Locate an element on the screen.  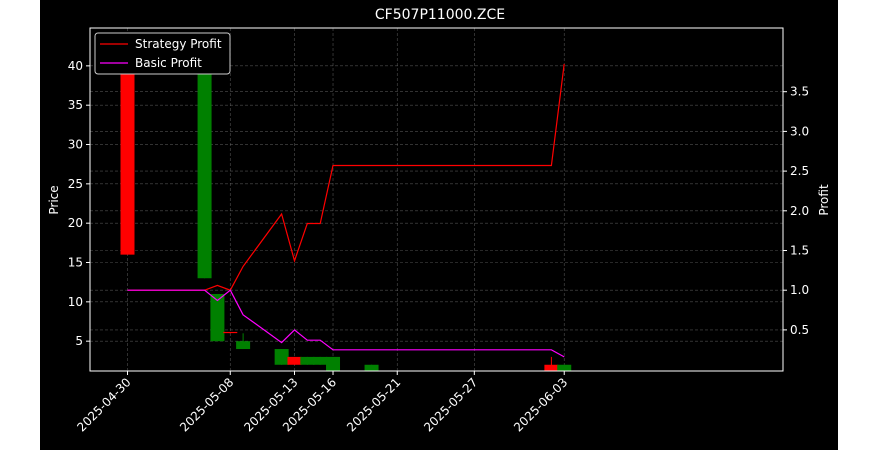
legend-label-strategy-profit: Strategy Profit is located at coordinates (178, 44).